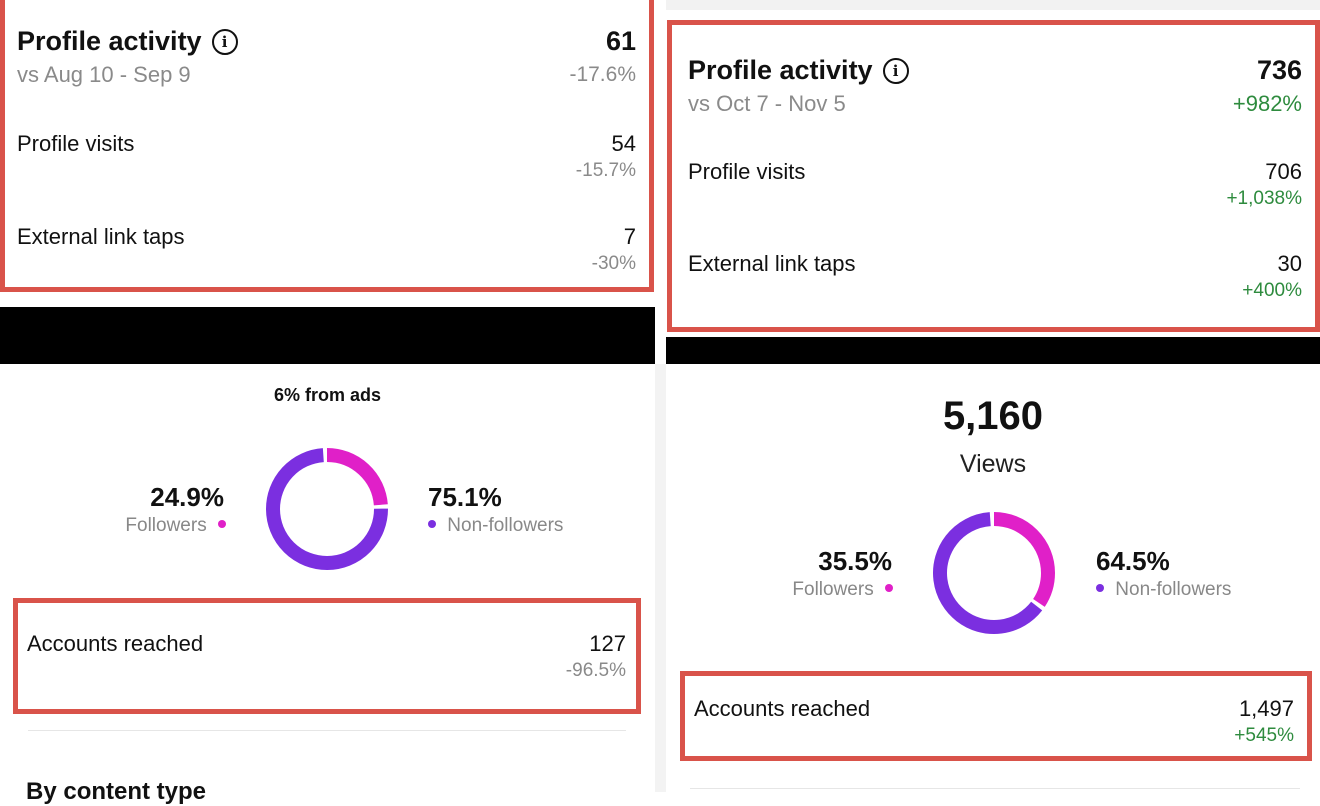 The width and height of the screenshot is (1320, 806). I want to click on right-profile-activity-title: Profile activity i, so click(798, 70).